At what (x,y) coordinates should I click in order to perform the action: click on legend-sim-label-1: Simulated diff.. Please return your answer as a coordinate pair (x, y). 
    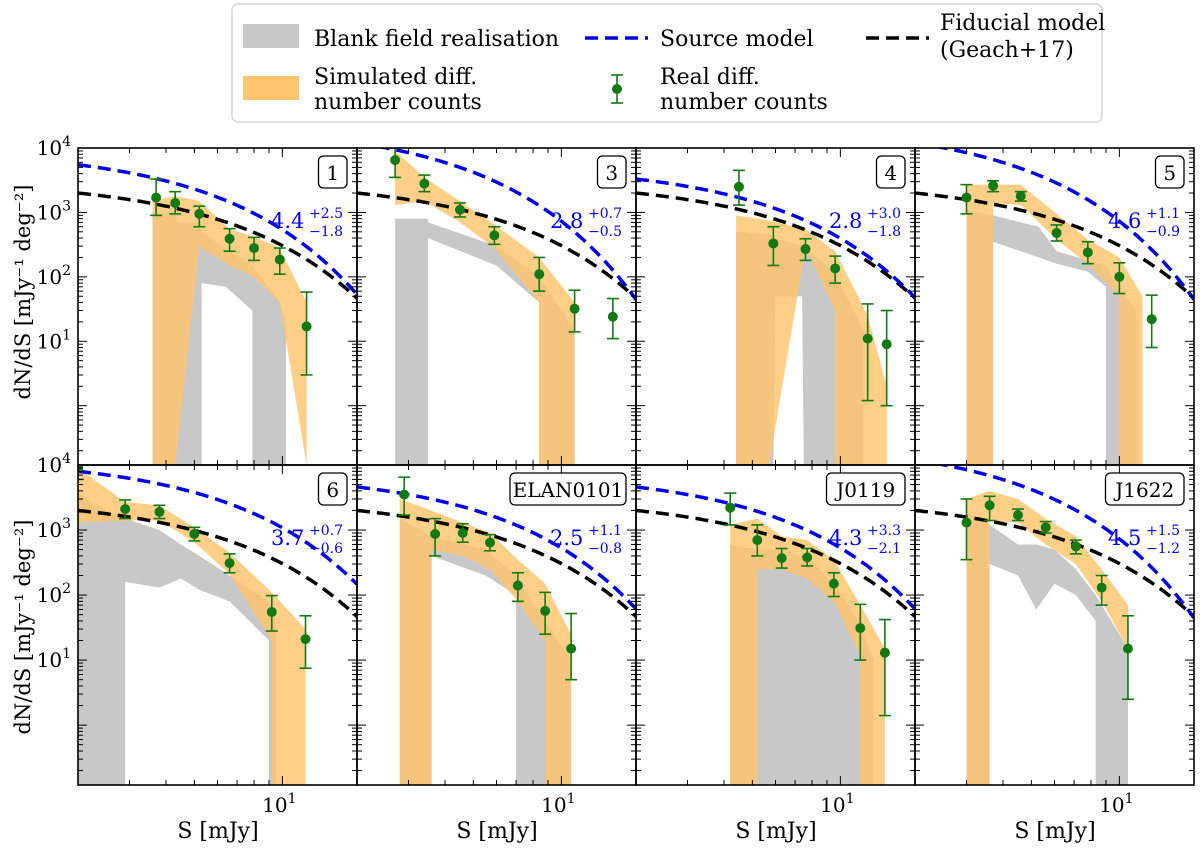
    Looking at the image, I should click on (395, 77).